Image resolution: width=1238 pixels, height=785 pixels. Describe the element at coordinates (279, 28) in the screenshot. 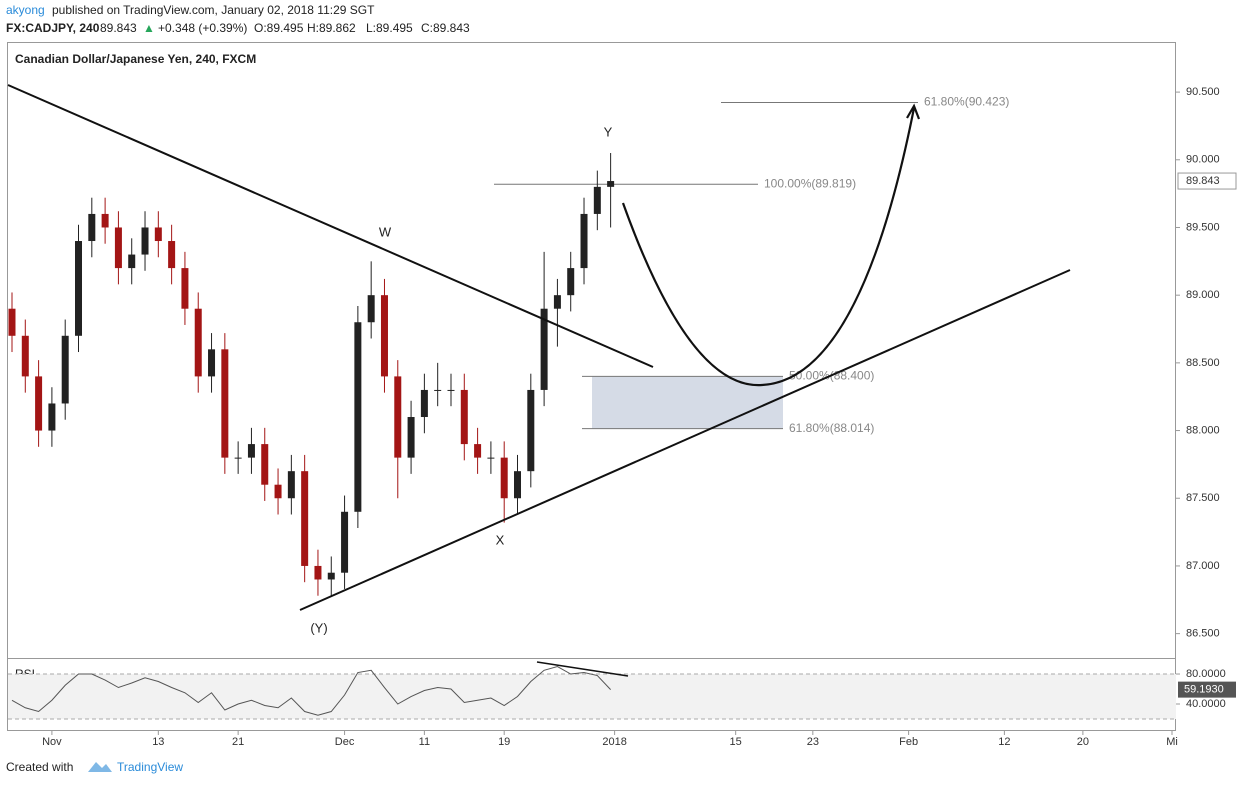

I see `open: O:89.495` at that location.